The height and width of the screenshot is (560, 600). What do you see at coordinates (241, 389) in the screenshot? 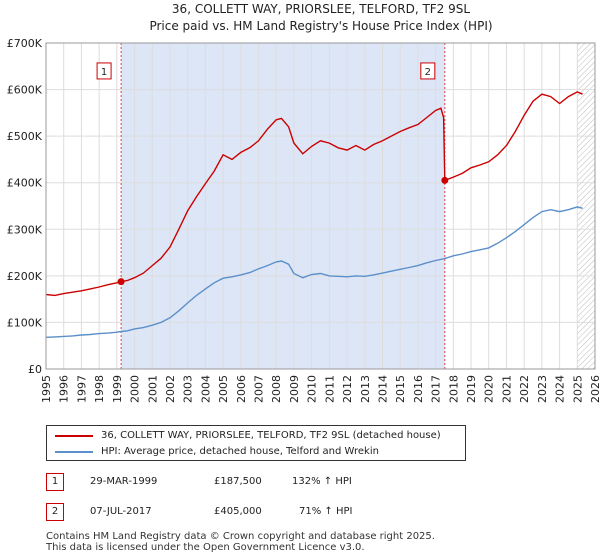
I see `x-tick-label: 2006` at bounding box center [241, 389].